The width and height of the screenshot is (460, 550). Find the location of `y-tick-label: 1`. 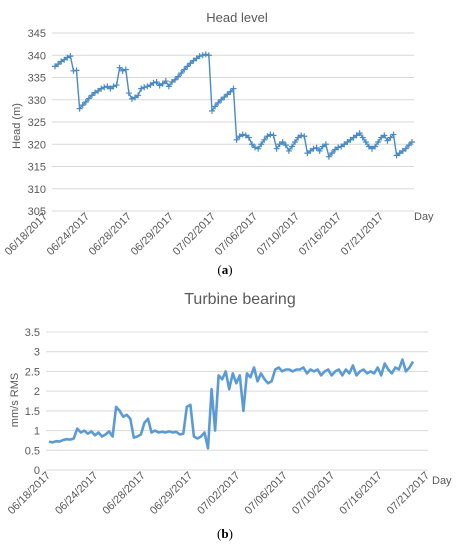

y-tick-label: 1 is located at coordinates (37, 432).